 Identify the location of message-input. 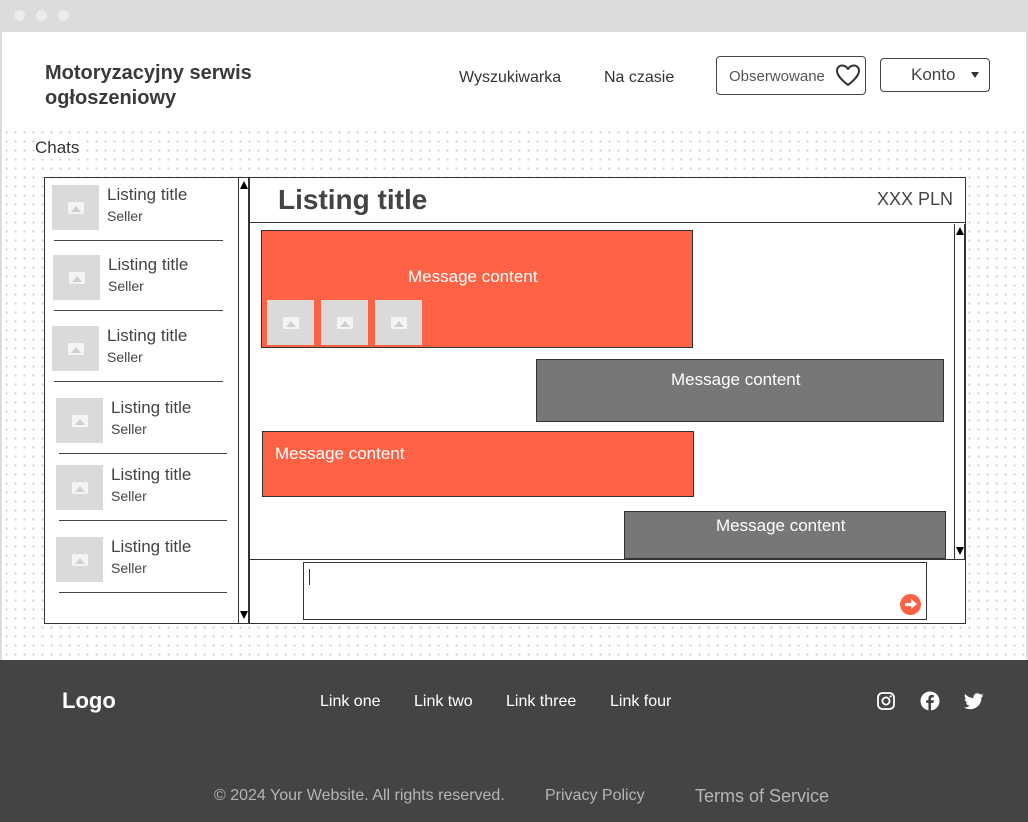
(615, 591).